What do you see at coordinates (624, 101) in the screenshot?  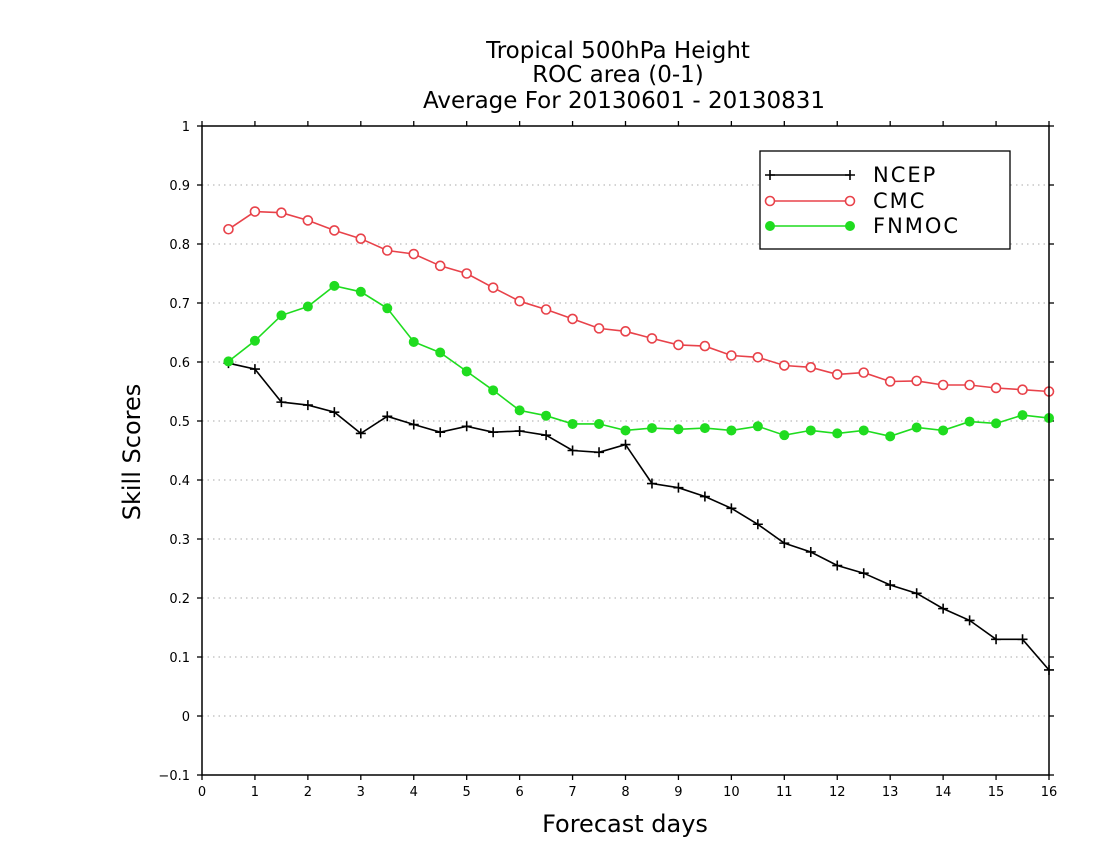 I see `chart-title-line-3: Average For 20130601 - 20130831` at bounding box center [624, 101].